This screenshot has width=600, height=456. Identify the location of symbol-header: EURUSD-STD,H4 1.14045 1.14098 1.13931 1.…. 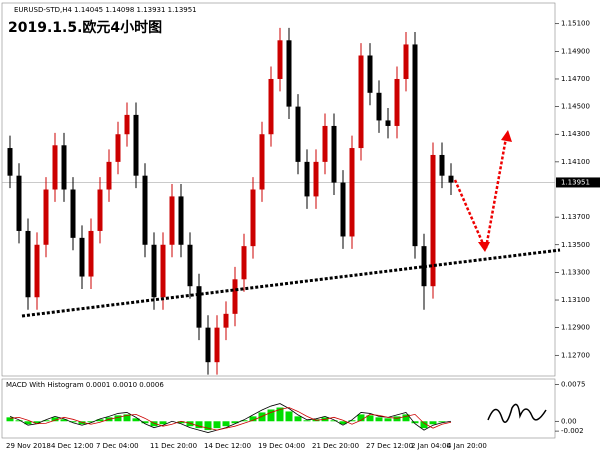
(105, 10).